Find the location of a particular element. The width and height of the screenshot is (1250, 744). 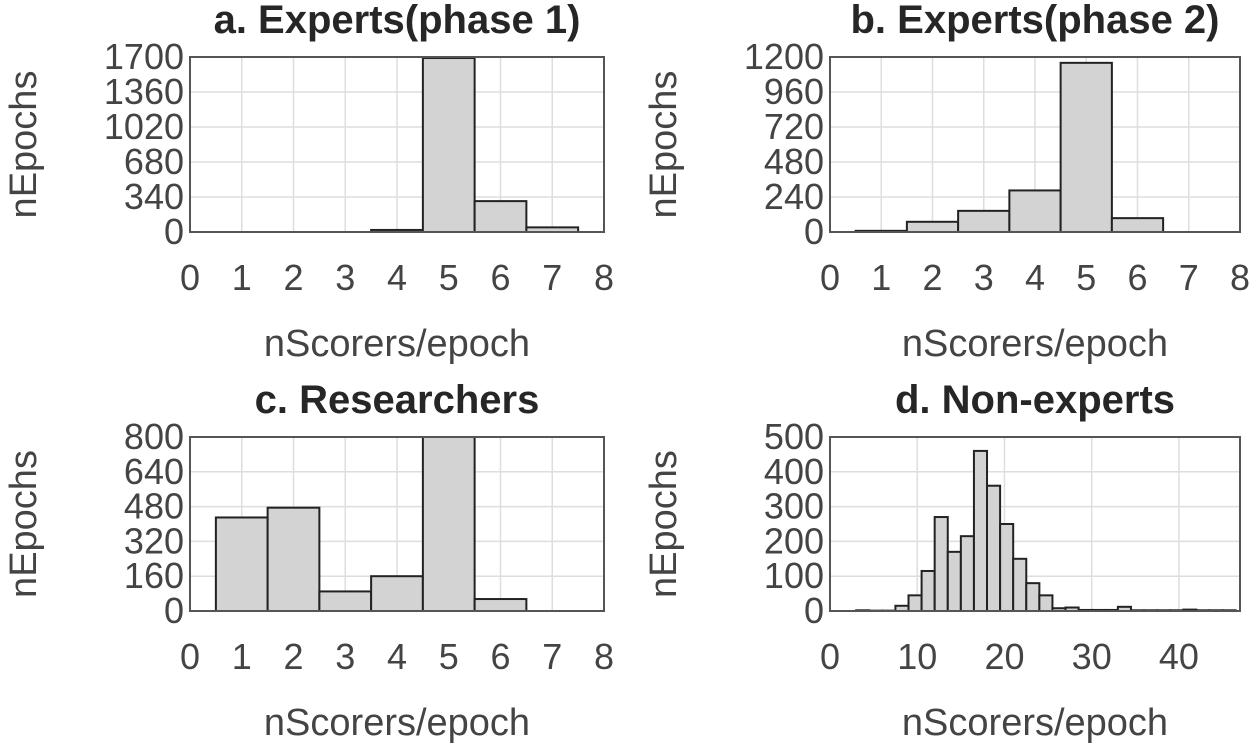

x-tick-label: 20 is located at coordinates (1004, 656).